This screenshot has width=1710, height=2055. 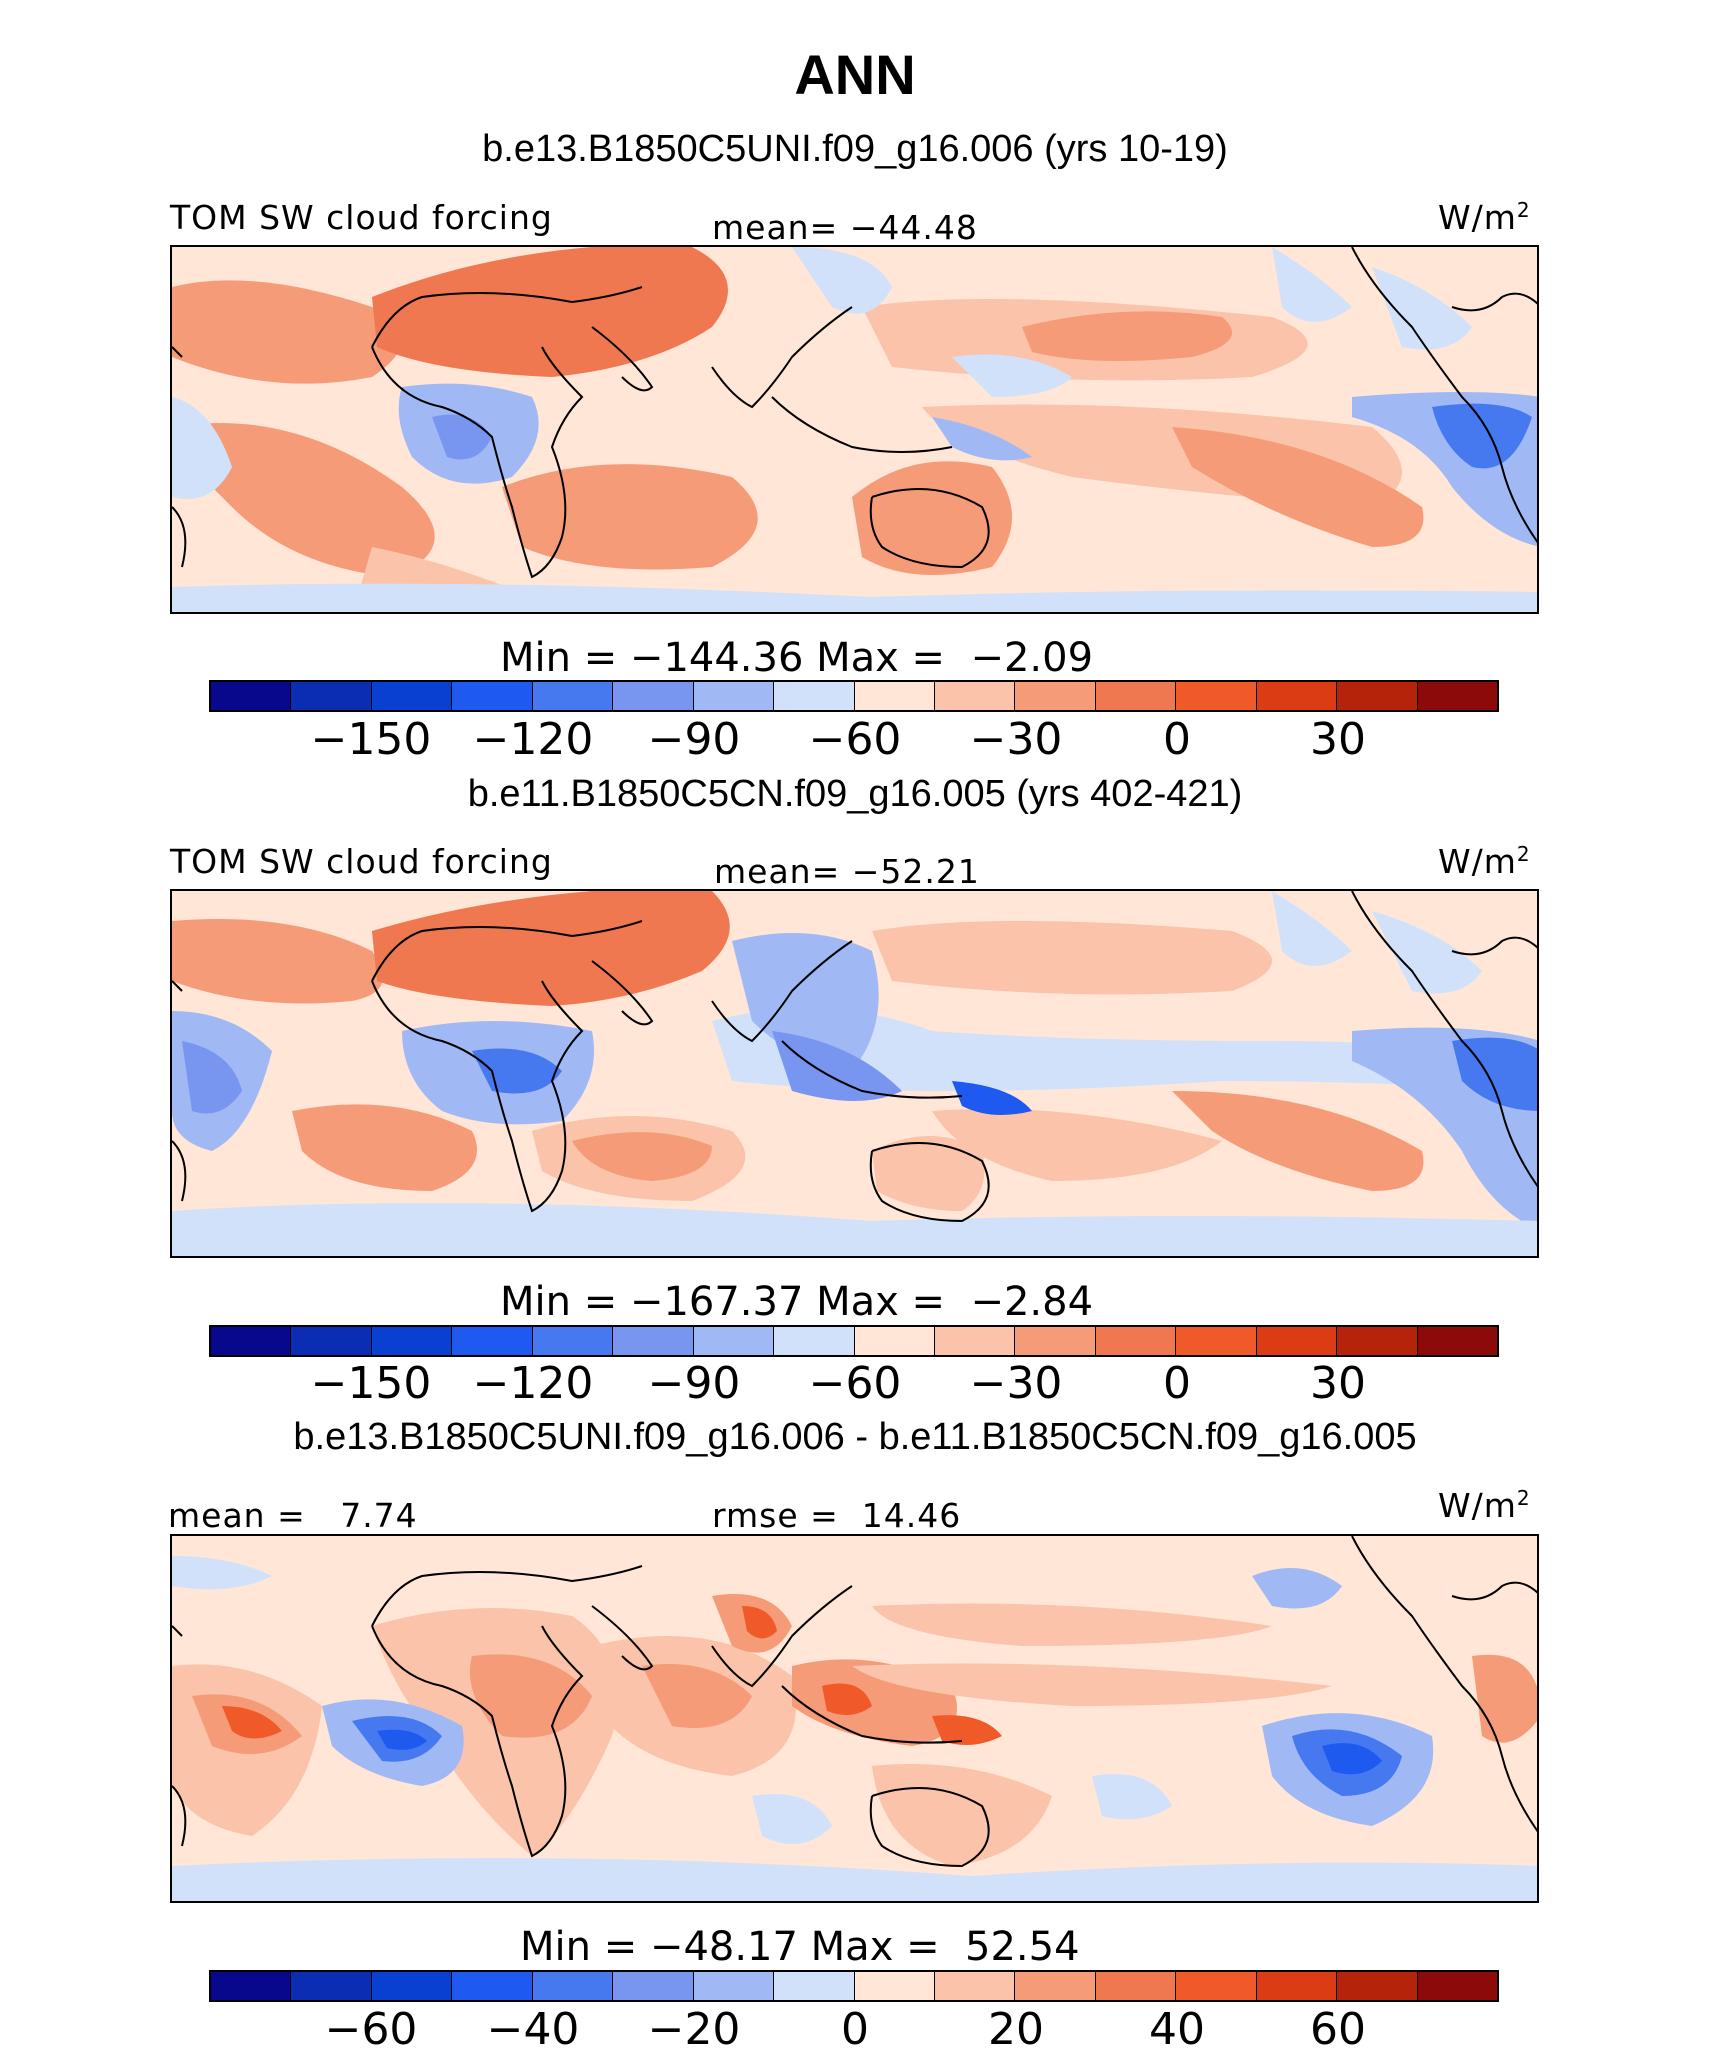 I want to click on panel-3-colorbar-tick: −60, so click(x=371, y=2029).